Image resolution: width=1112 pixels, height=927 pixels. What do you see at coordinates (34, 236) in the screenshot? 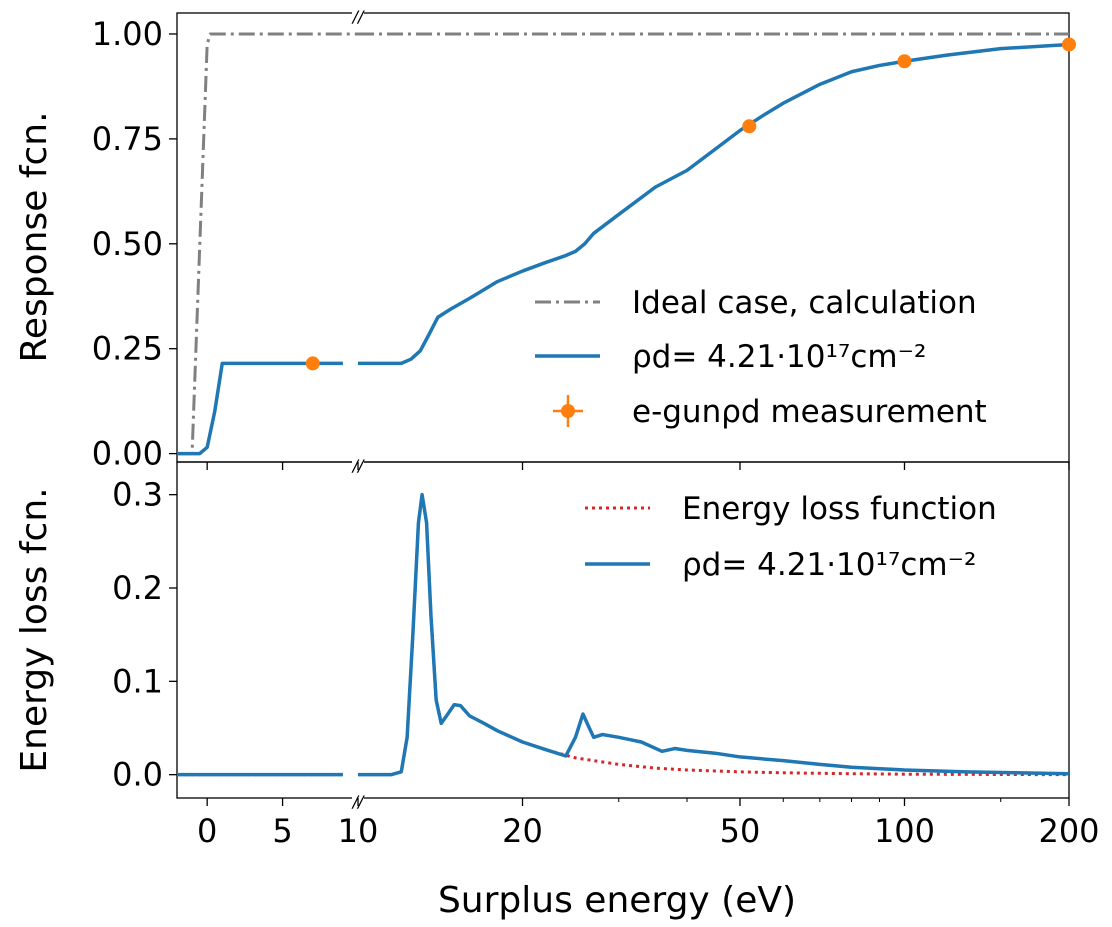
I see `top-y-axis-title: Response fcn.` at bounding box center [34, 236].